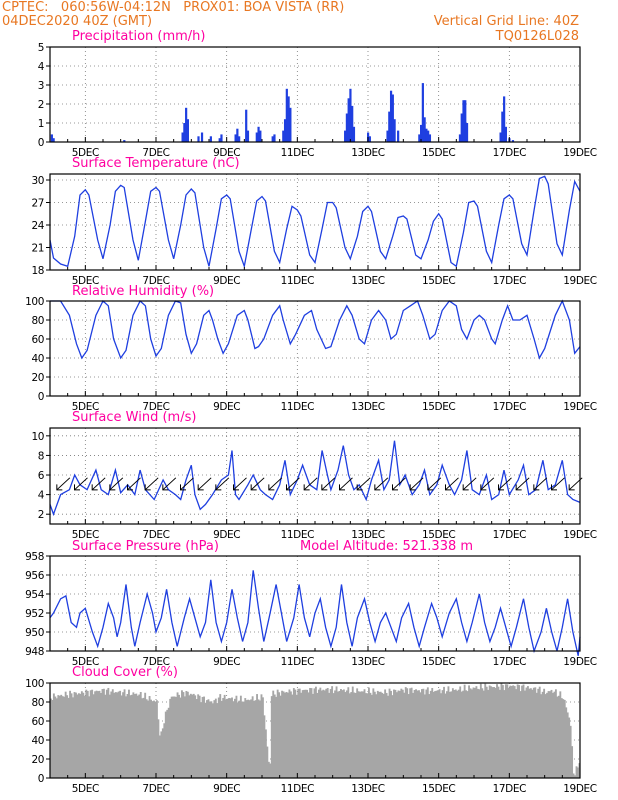  I want to click on x-tick-label: 9DEC, so click(226, 789).